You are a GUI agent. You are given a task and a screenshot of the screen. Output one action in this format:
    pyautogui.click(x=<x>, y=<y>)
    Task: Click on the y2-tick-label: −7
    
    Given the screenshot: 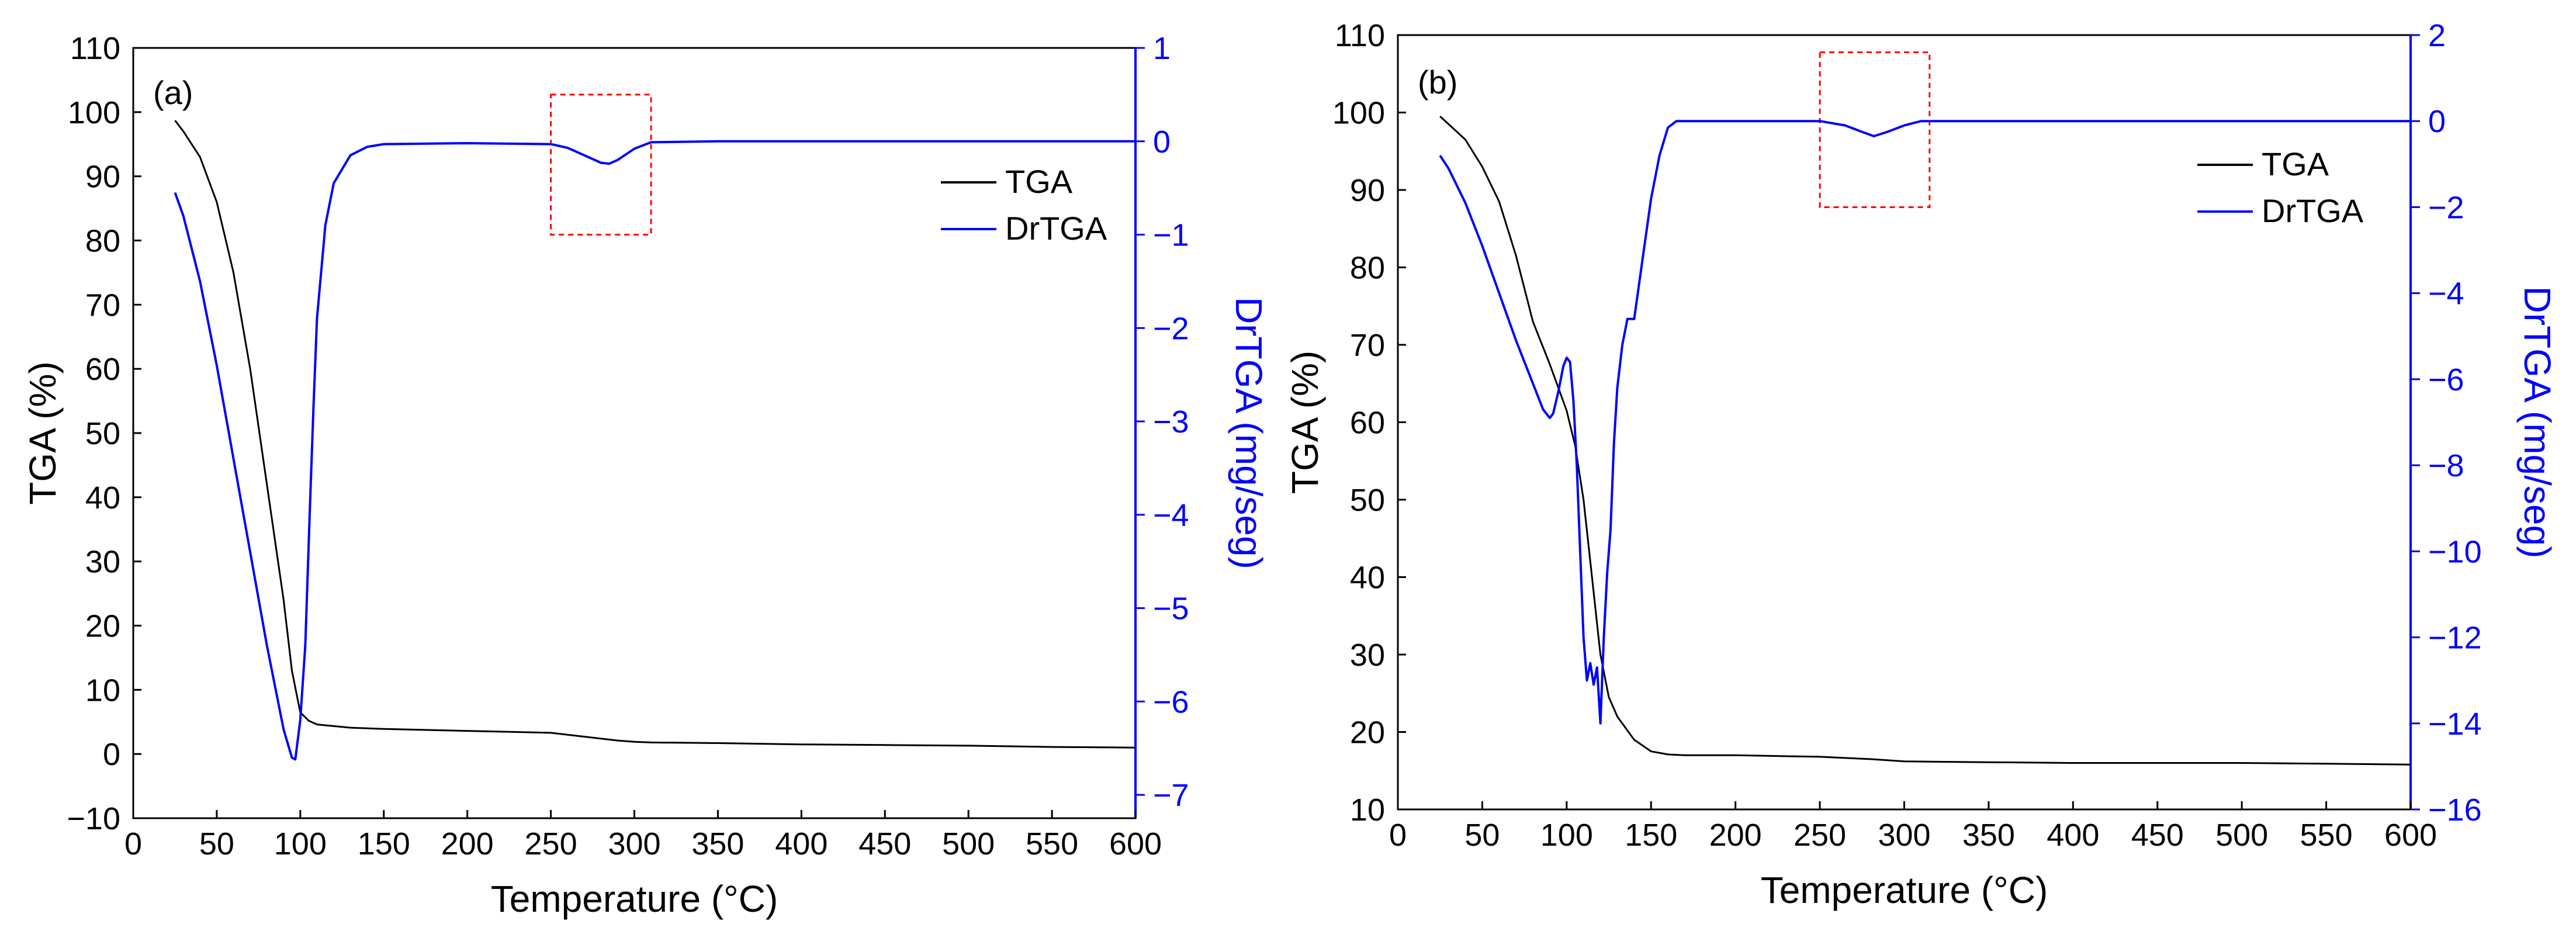 What is the action you would take?
    pyautogui.click(x=1171, y=795)
    